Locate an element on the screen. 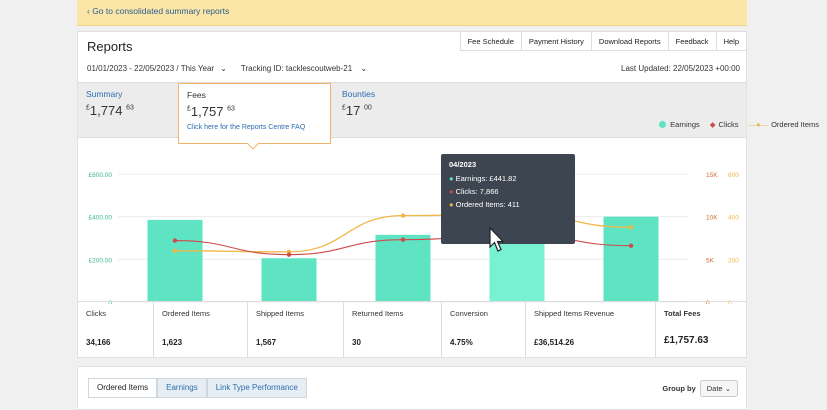 This screenshot has height=410, width=827. metric-ordered-items: Ordered Items 1,623 is located at coordinates (201, 330).